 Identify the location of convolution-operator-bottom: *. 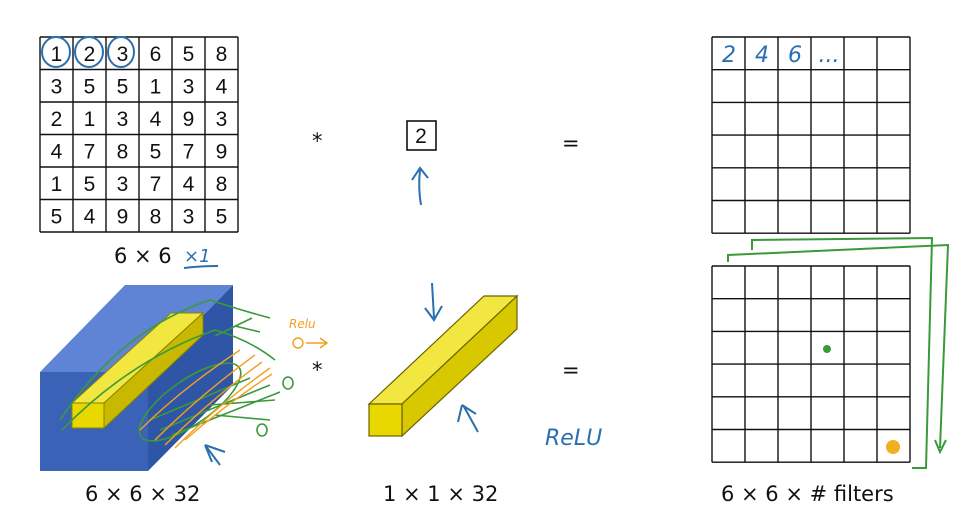
(317, 370).